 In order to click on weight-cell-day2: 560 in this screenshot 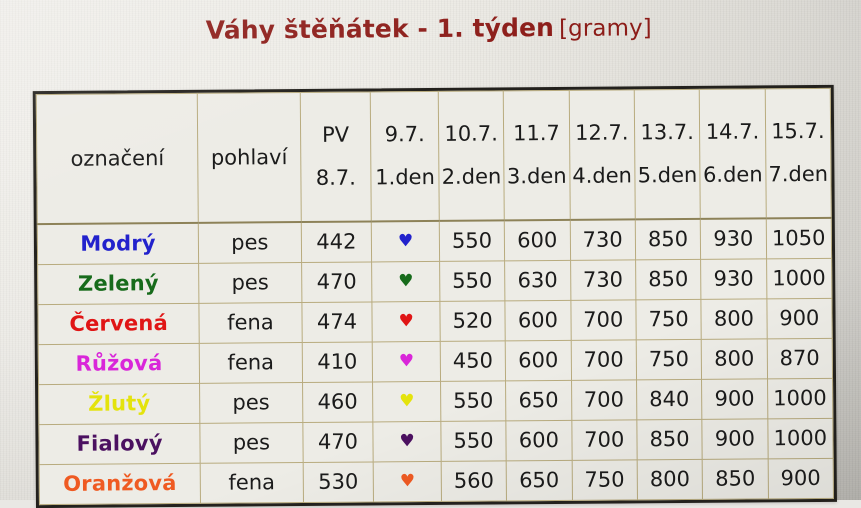, I will do `click(474, 481)`.